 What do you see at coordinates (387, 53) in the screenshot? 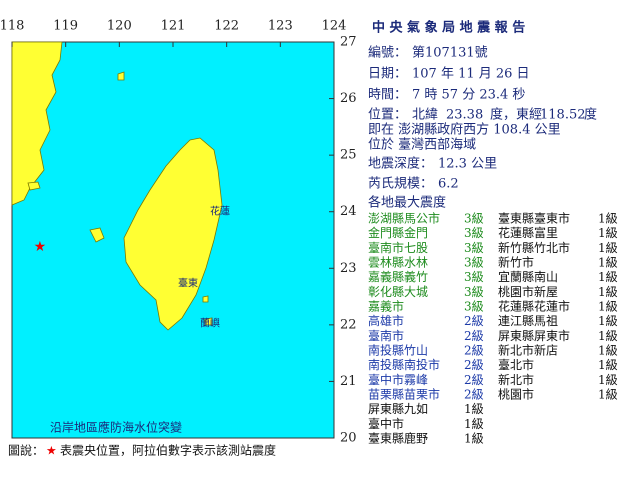
I see `info-text: 編號：` at bounding box center [387, 53].